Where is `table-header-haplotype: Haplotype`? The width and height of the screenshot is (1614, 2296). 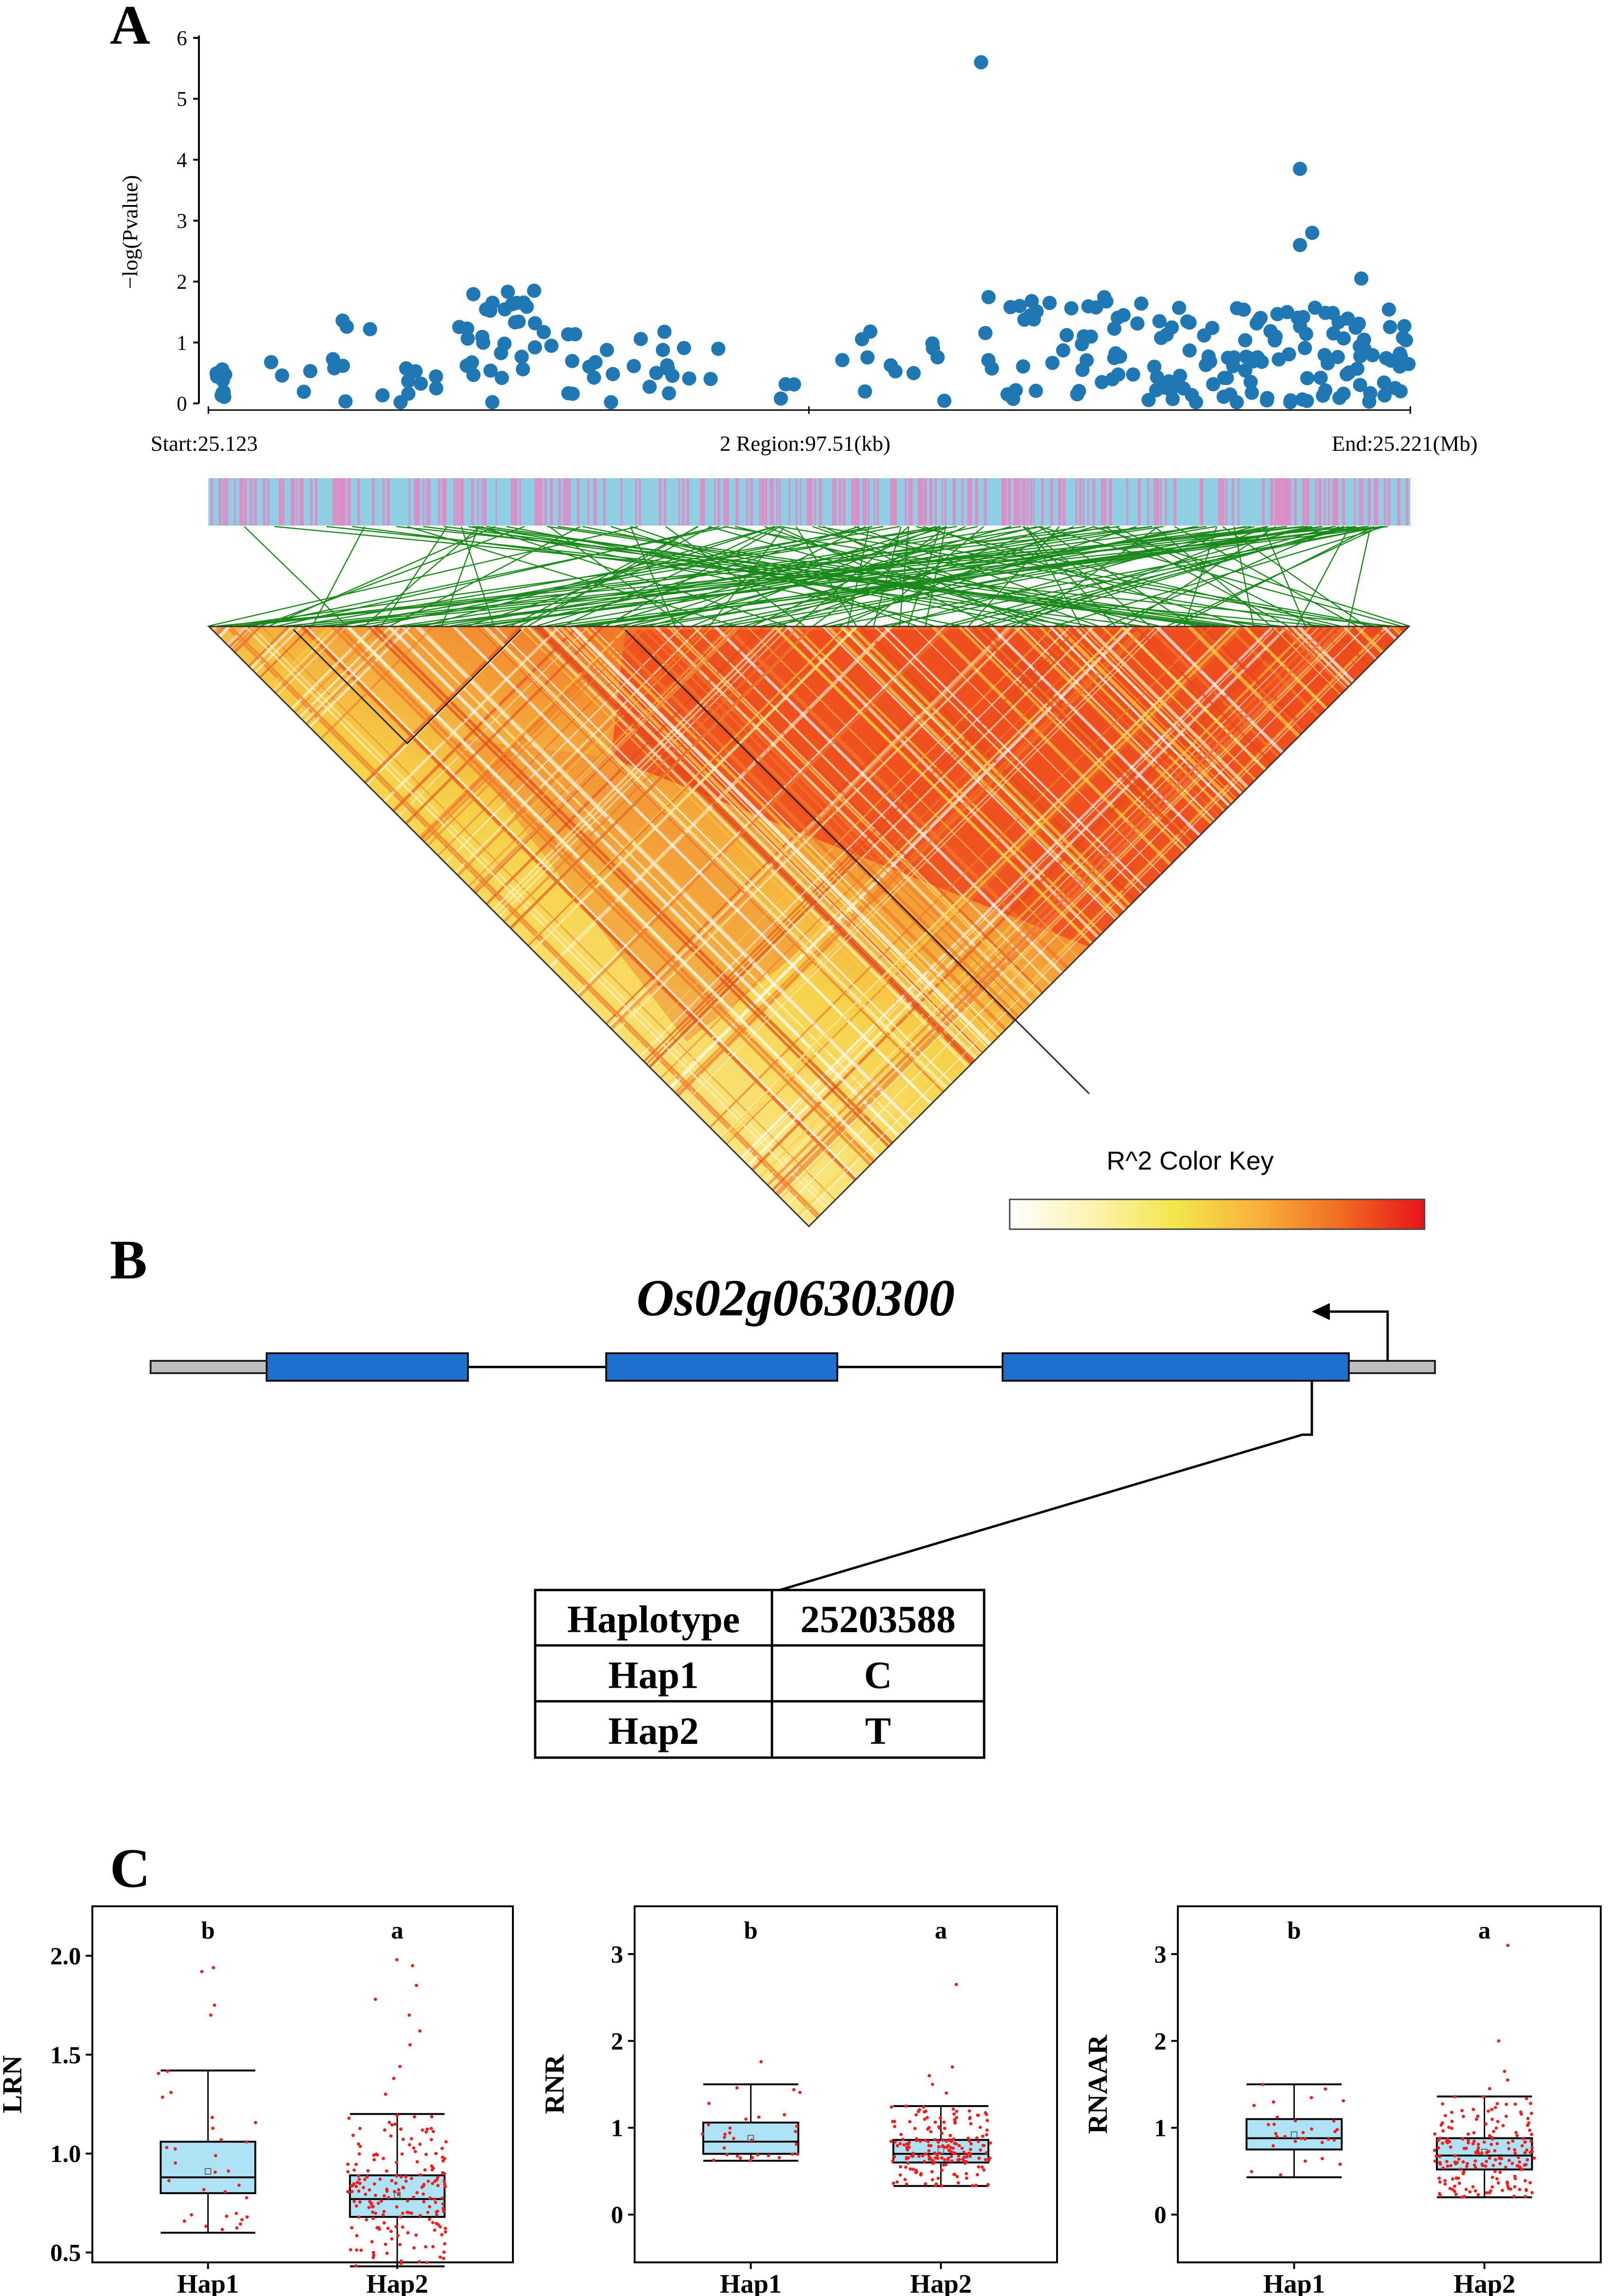
table-header-haplotype: Haplotype is located at coordinates (653, 1619).